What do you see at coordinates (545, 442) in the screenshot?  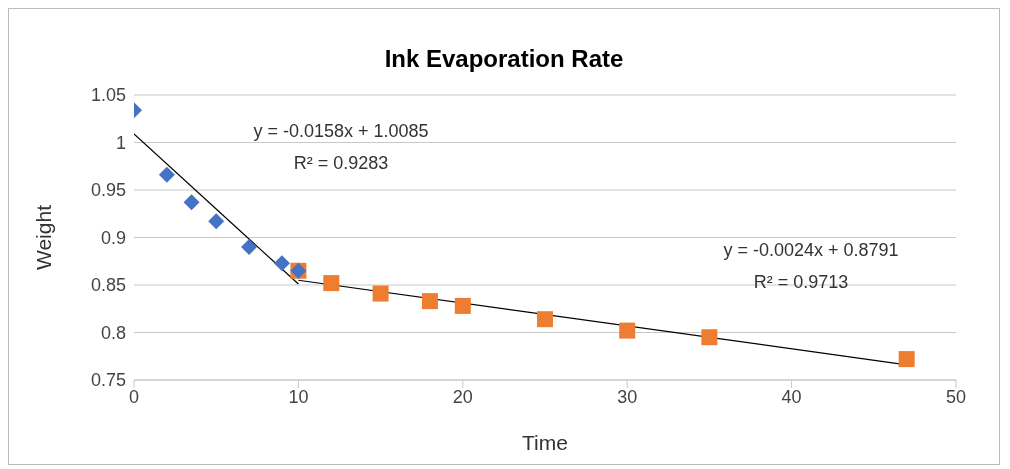 I see `x-axis-title: Time` at bounding box center [545, 442].